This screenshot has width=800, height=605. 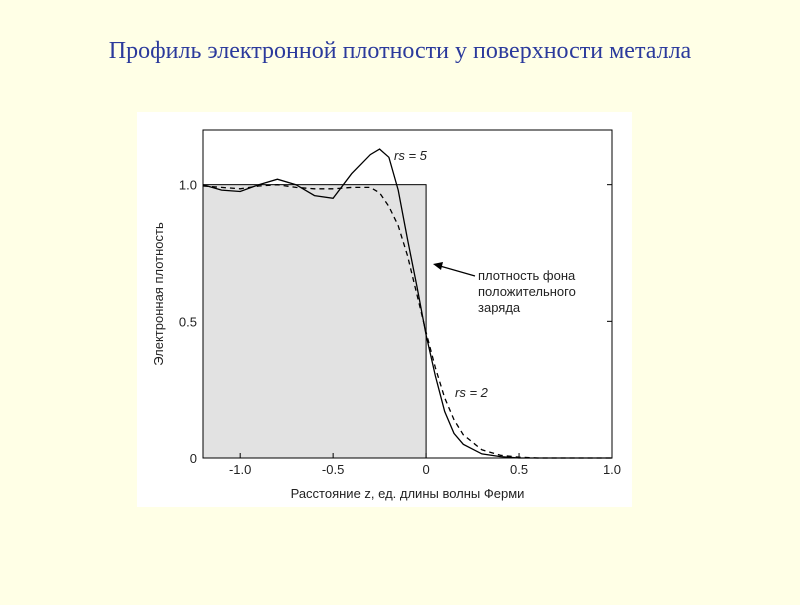 What do you see at coordinates (158, 294) in the screenshot?
I see `y-axis-label: Электронная плотность` at bounding box center [158, 294].